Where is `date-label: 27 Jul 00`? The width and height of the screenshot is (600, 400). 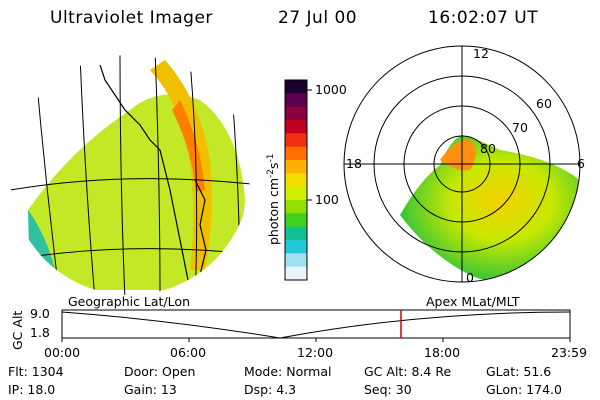 date-label: 27 Jul 00 is located at coordinates (318, 18).